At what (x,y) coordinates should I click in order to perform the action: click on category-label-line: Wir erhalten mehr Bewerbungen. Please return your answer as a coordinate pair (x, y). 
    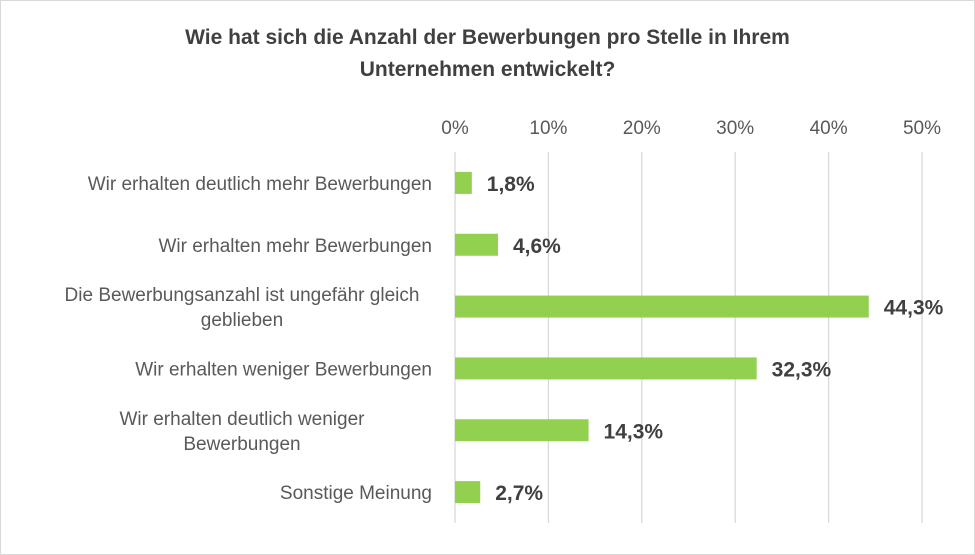
    Looking at the image, I should click on (295, 246).